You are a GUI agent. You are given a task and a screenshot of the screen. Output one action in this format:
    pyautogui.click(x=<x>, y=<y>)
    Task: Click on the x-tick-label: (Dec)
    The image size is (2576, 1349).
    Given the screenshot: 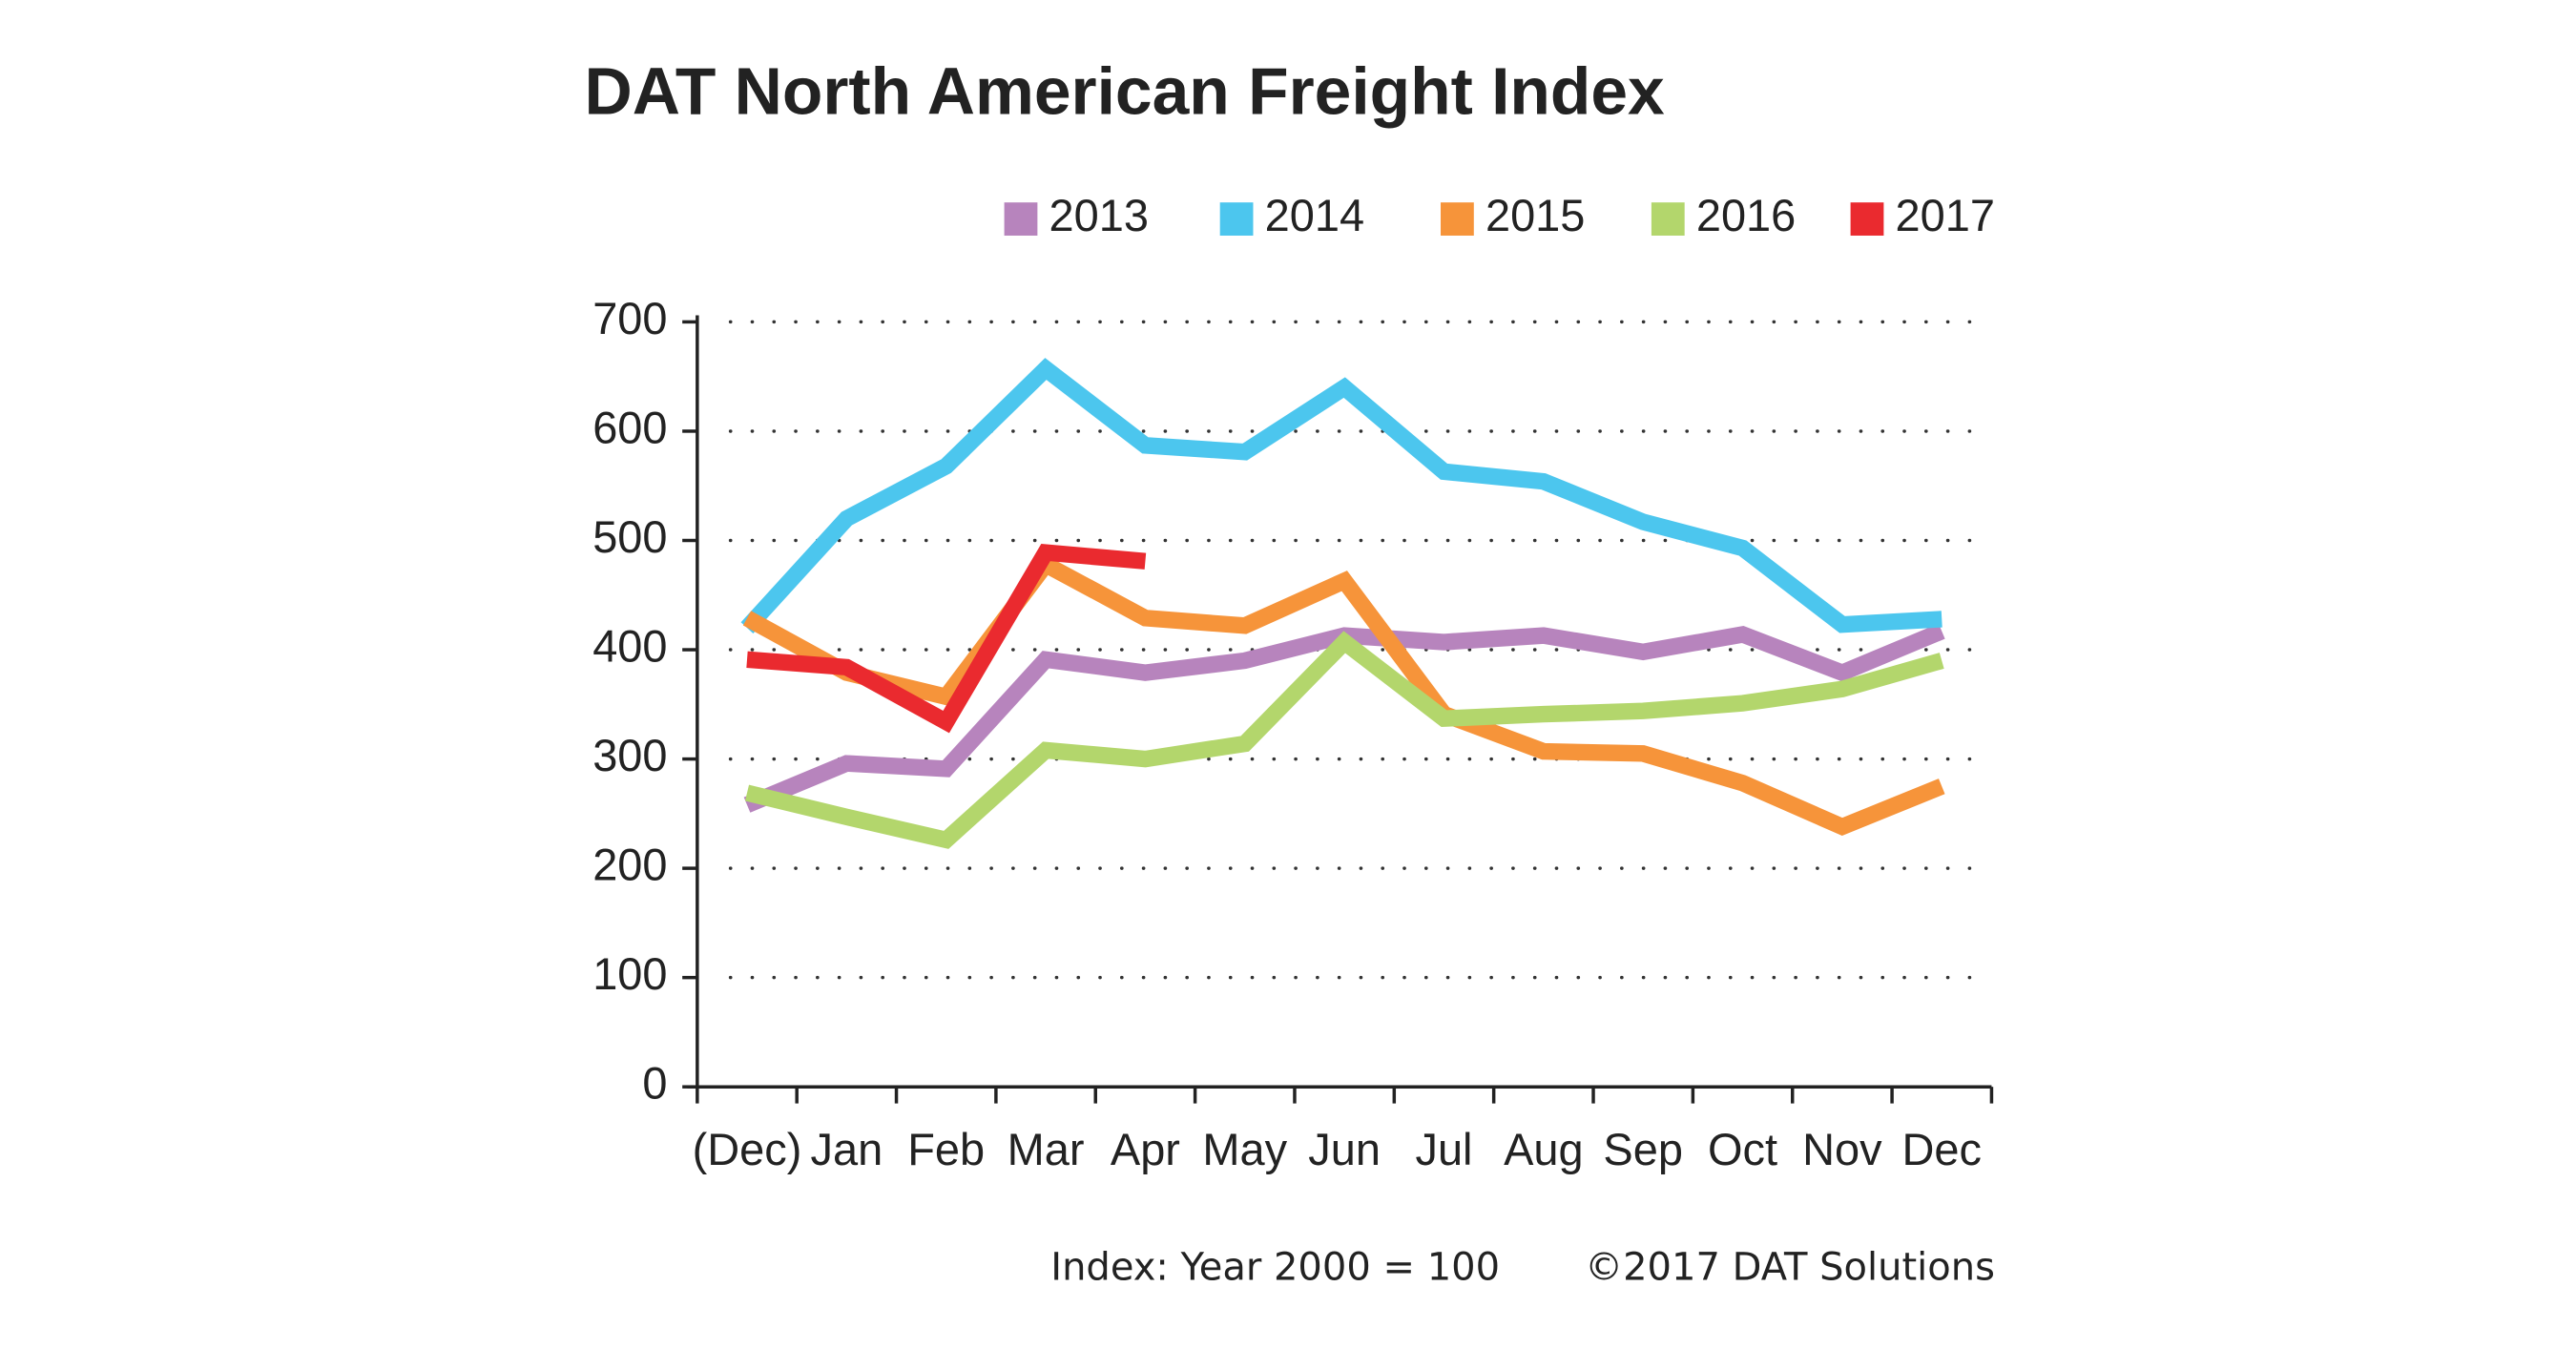 What is the action you would take?
    pyautogui.click(x=747, y=1149)
    